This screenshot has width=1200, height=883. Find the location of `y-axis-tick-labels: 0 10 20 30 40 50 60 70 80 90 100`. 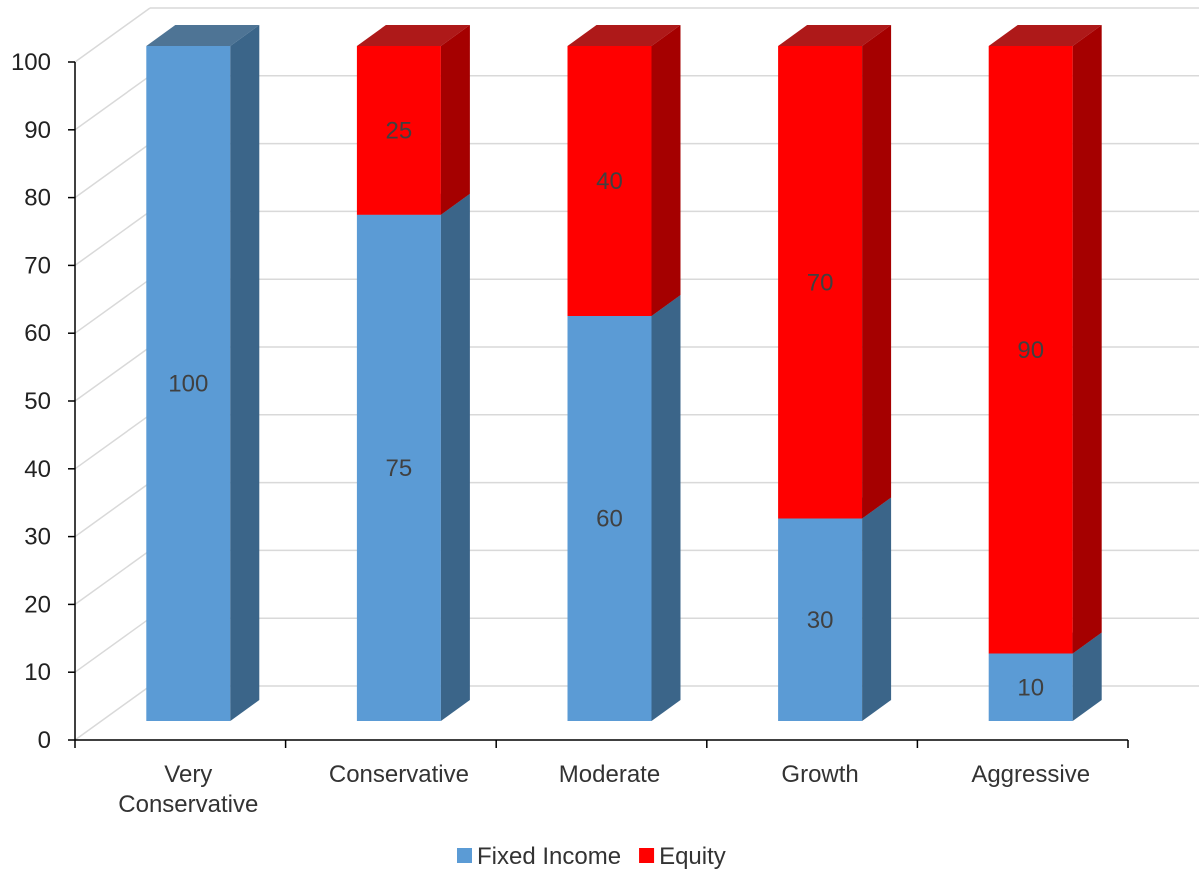

y-axis-tick-labels: 0 10 20 30 40 50 60 70 80 90 100 is located at coordinates (31, 401).